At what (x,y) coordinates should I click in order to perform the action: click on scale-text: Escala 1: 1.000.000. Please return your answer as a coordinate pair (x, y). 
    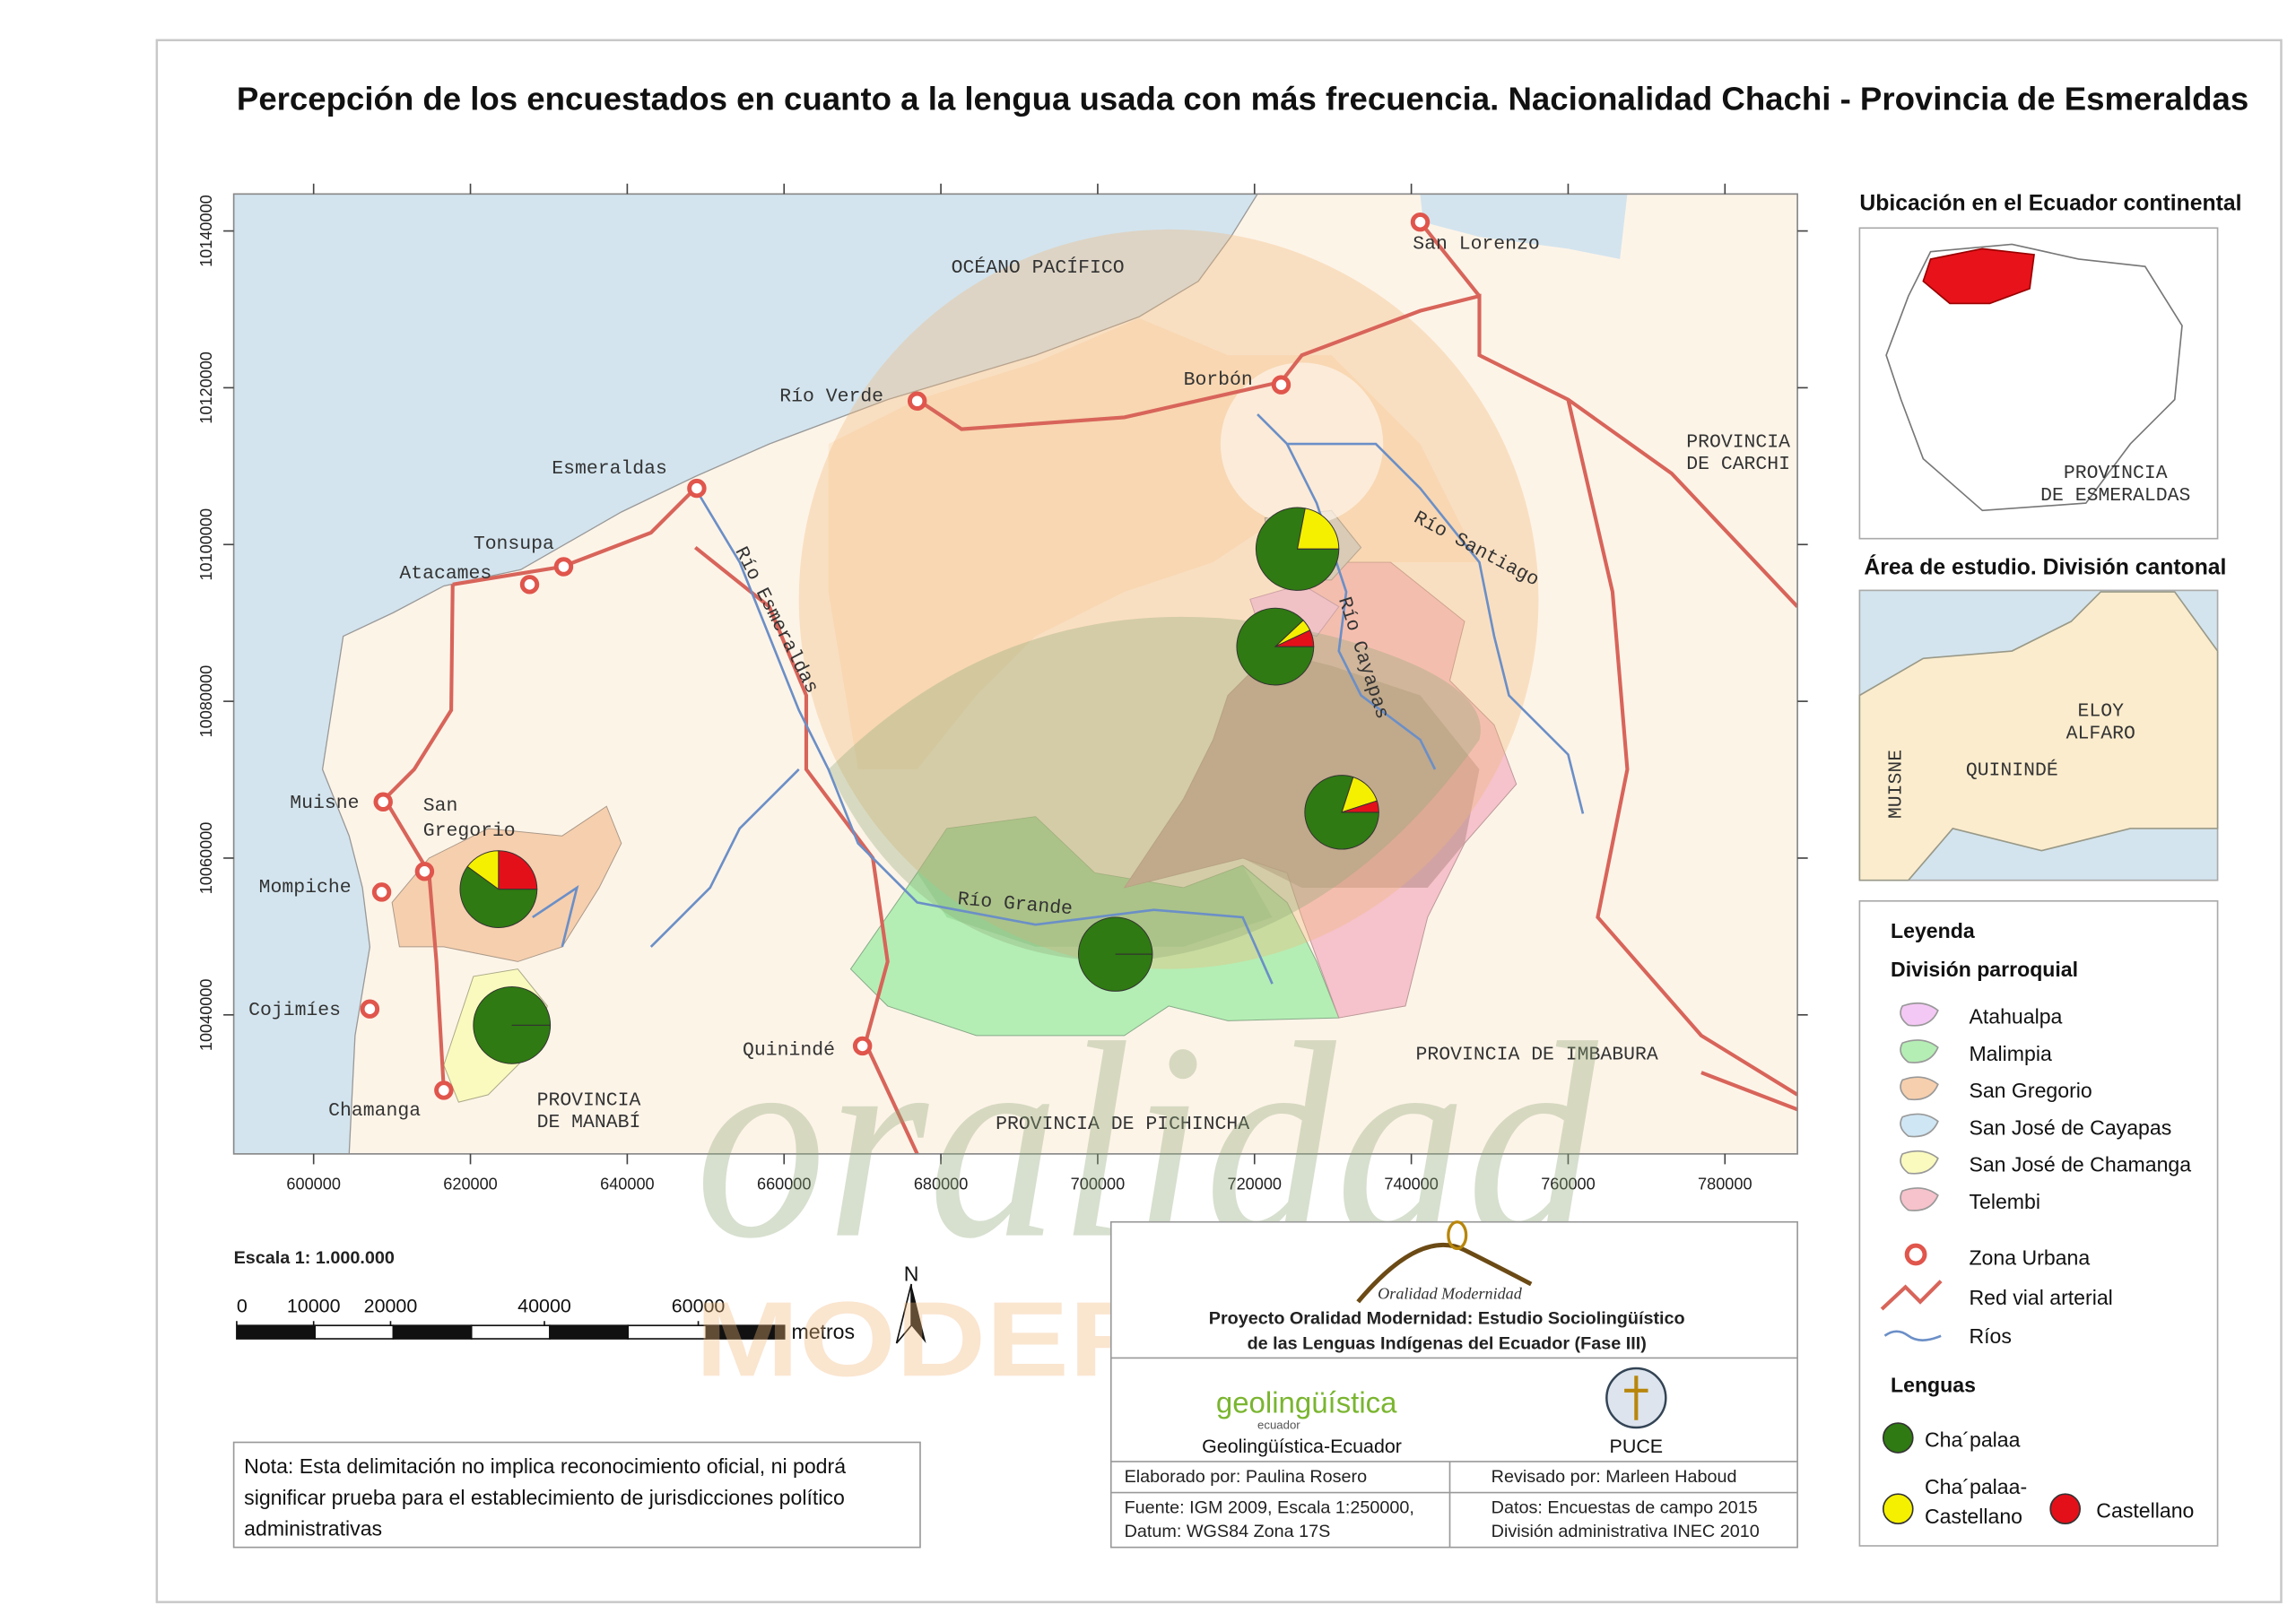
    Looking at the image, I should click on (314, 1258).